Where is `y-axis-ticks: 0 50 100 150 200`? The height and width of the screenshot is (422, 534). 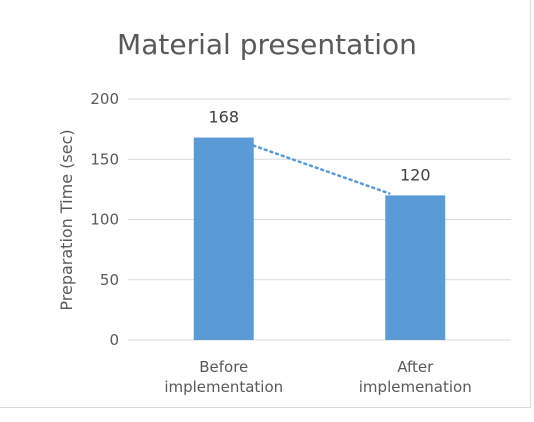 y-axis-ticks: 0 50 100 150 200 is located at coordinates (104, 219).